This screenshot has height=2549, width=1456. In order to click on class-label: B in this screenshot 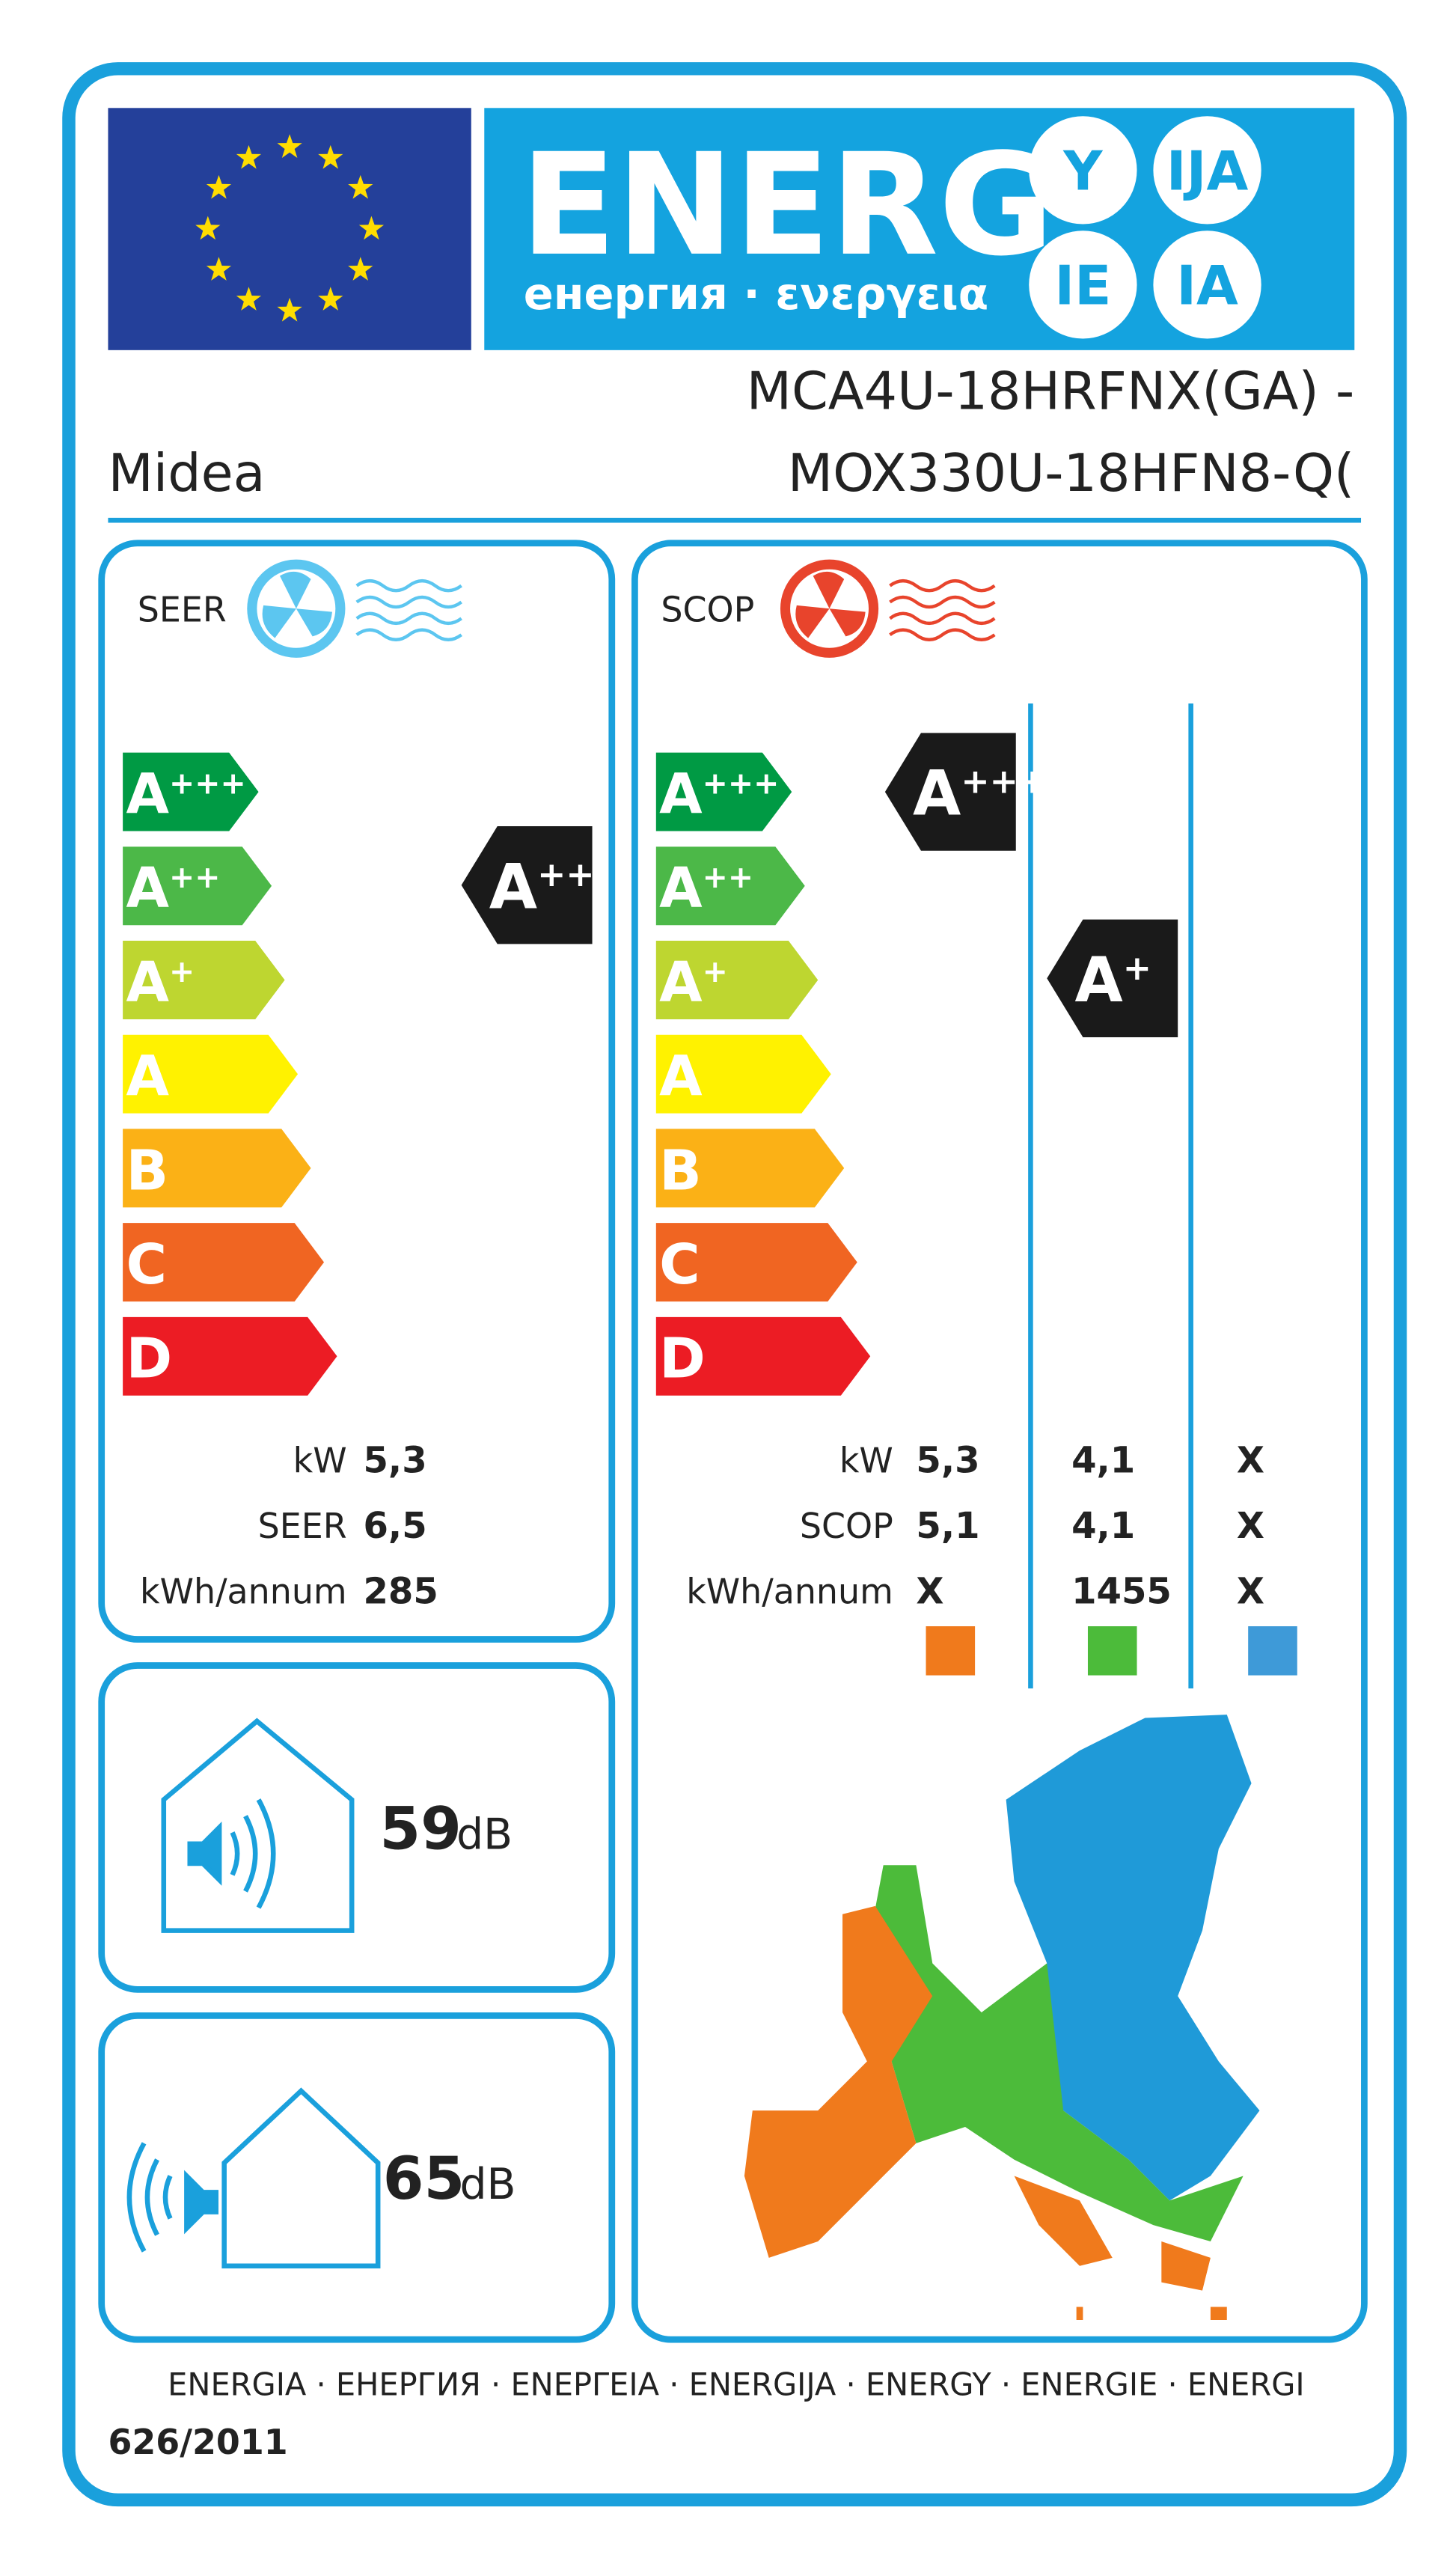, I will do `click(147, 1170)`.